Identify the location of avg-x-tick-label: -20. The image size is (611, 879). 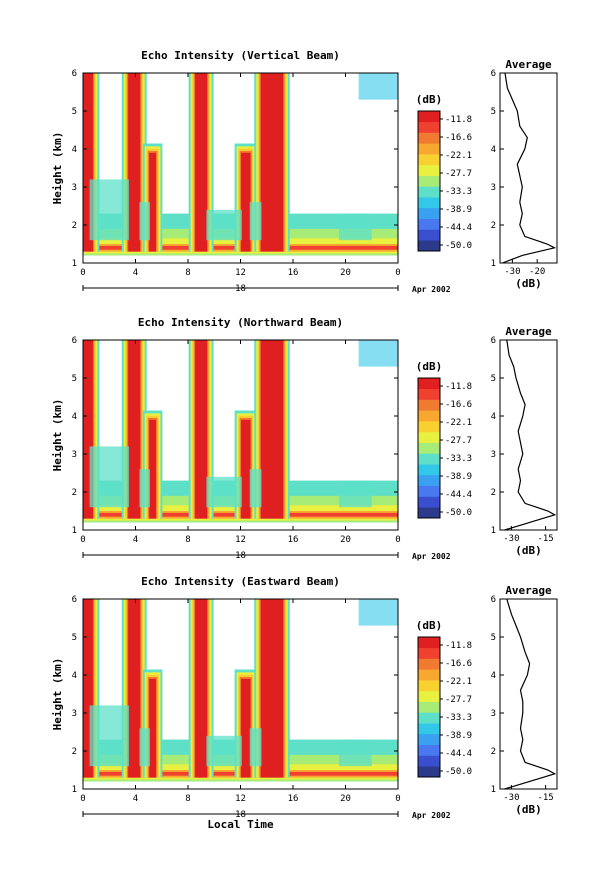
(537, 272).